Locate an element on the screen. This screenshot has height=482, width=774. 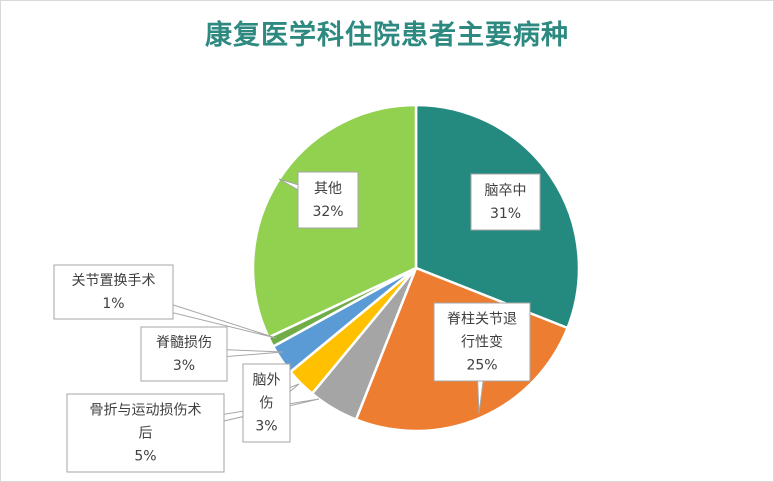
data-label-category: 脊柱关节退 is located at coordinates (482, 320).